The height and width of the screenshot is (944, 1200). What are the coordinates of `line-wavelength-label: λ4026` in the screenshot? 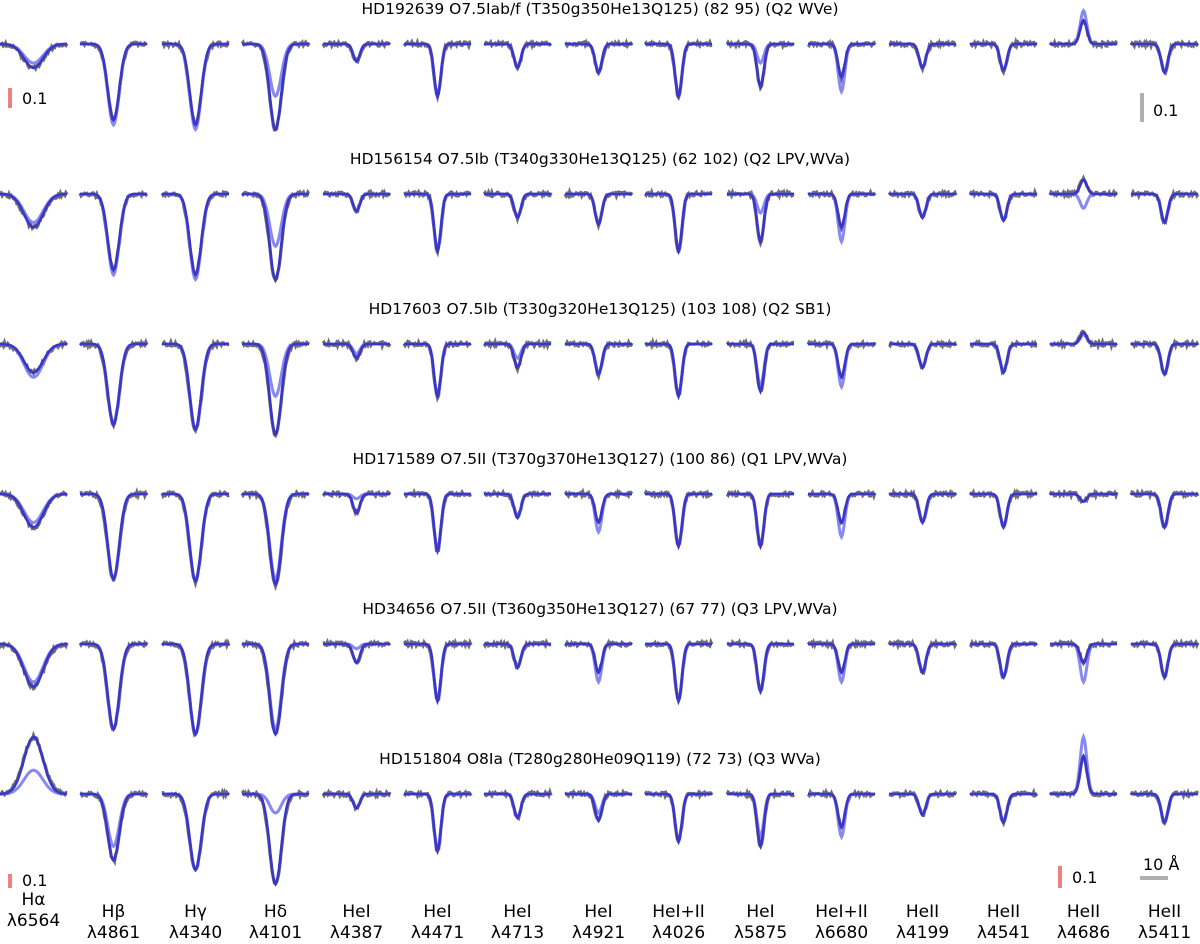 It's located at (678, 933).